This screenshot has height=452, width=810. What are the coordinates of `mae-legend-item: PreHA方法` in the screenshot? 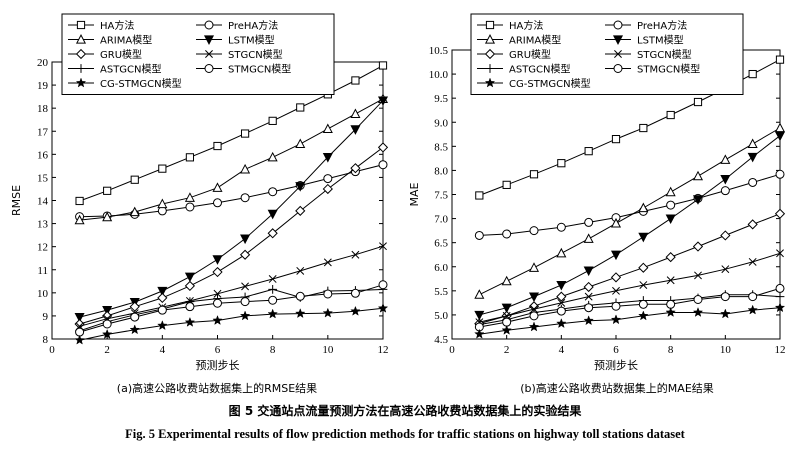 It's located at (646, 25).